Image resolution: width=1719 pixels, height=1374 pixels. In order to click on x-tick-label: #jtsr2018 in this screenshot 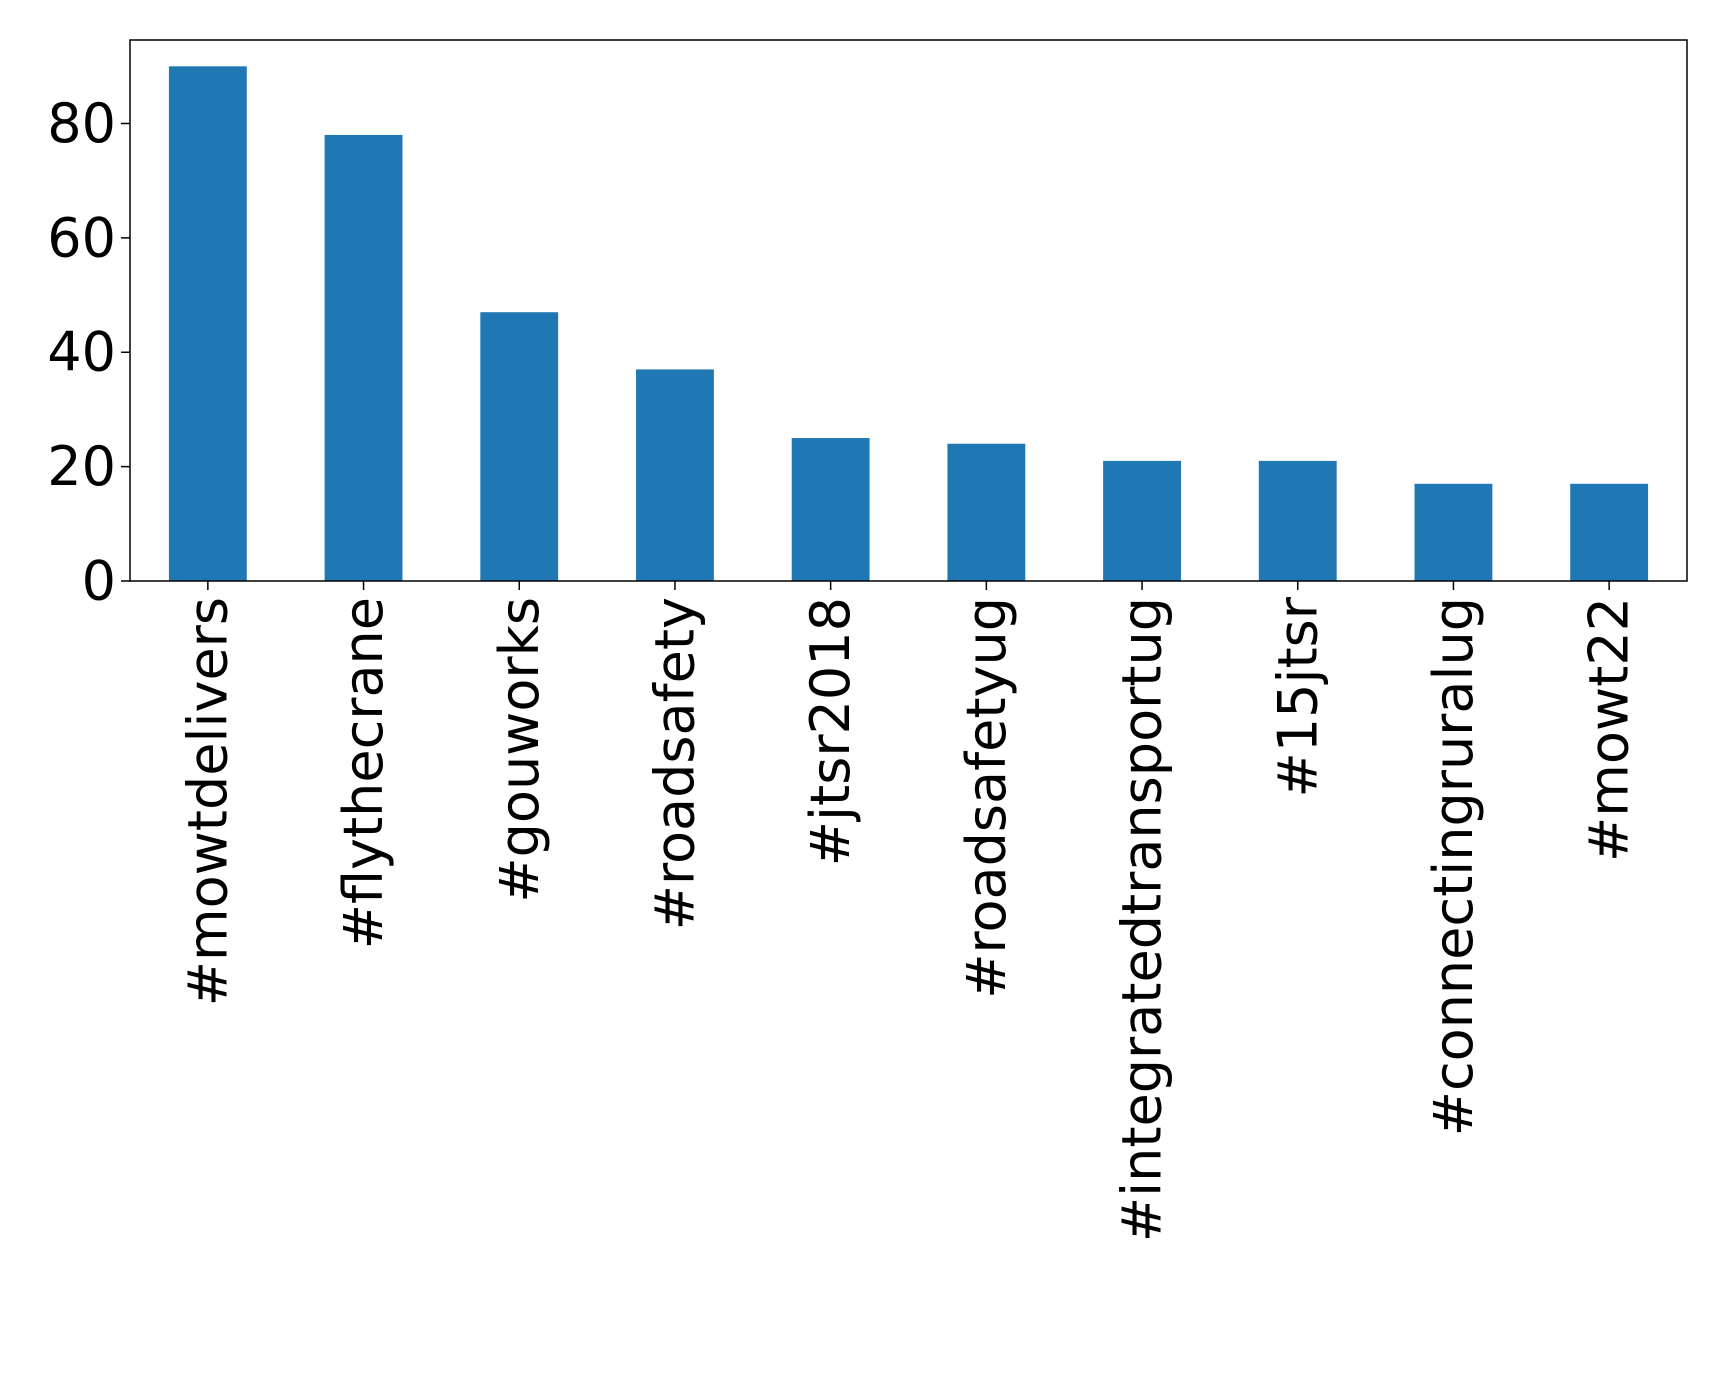, I will do `click(830, 731)`.